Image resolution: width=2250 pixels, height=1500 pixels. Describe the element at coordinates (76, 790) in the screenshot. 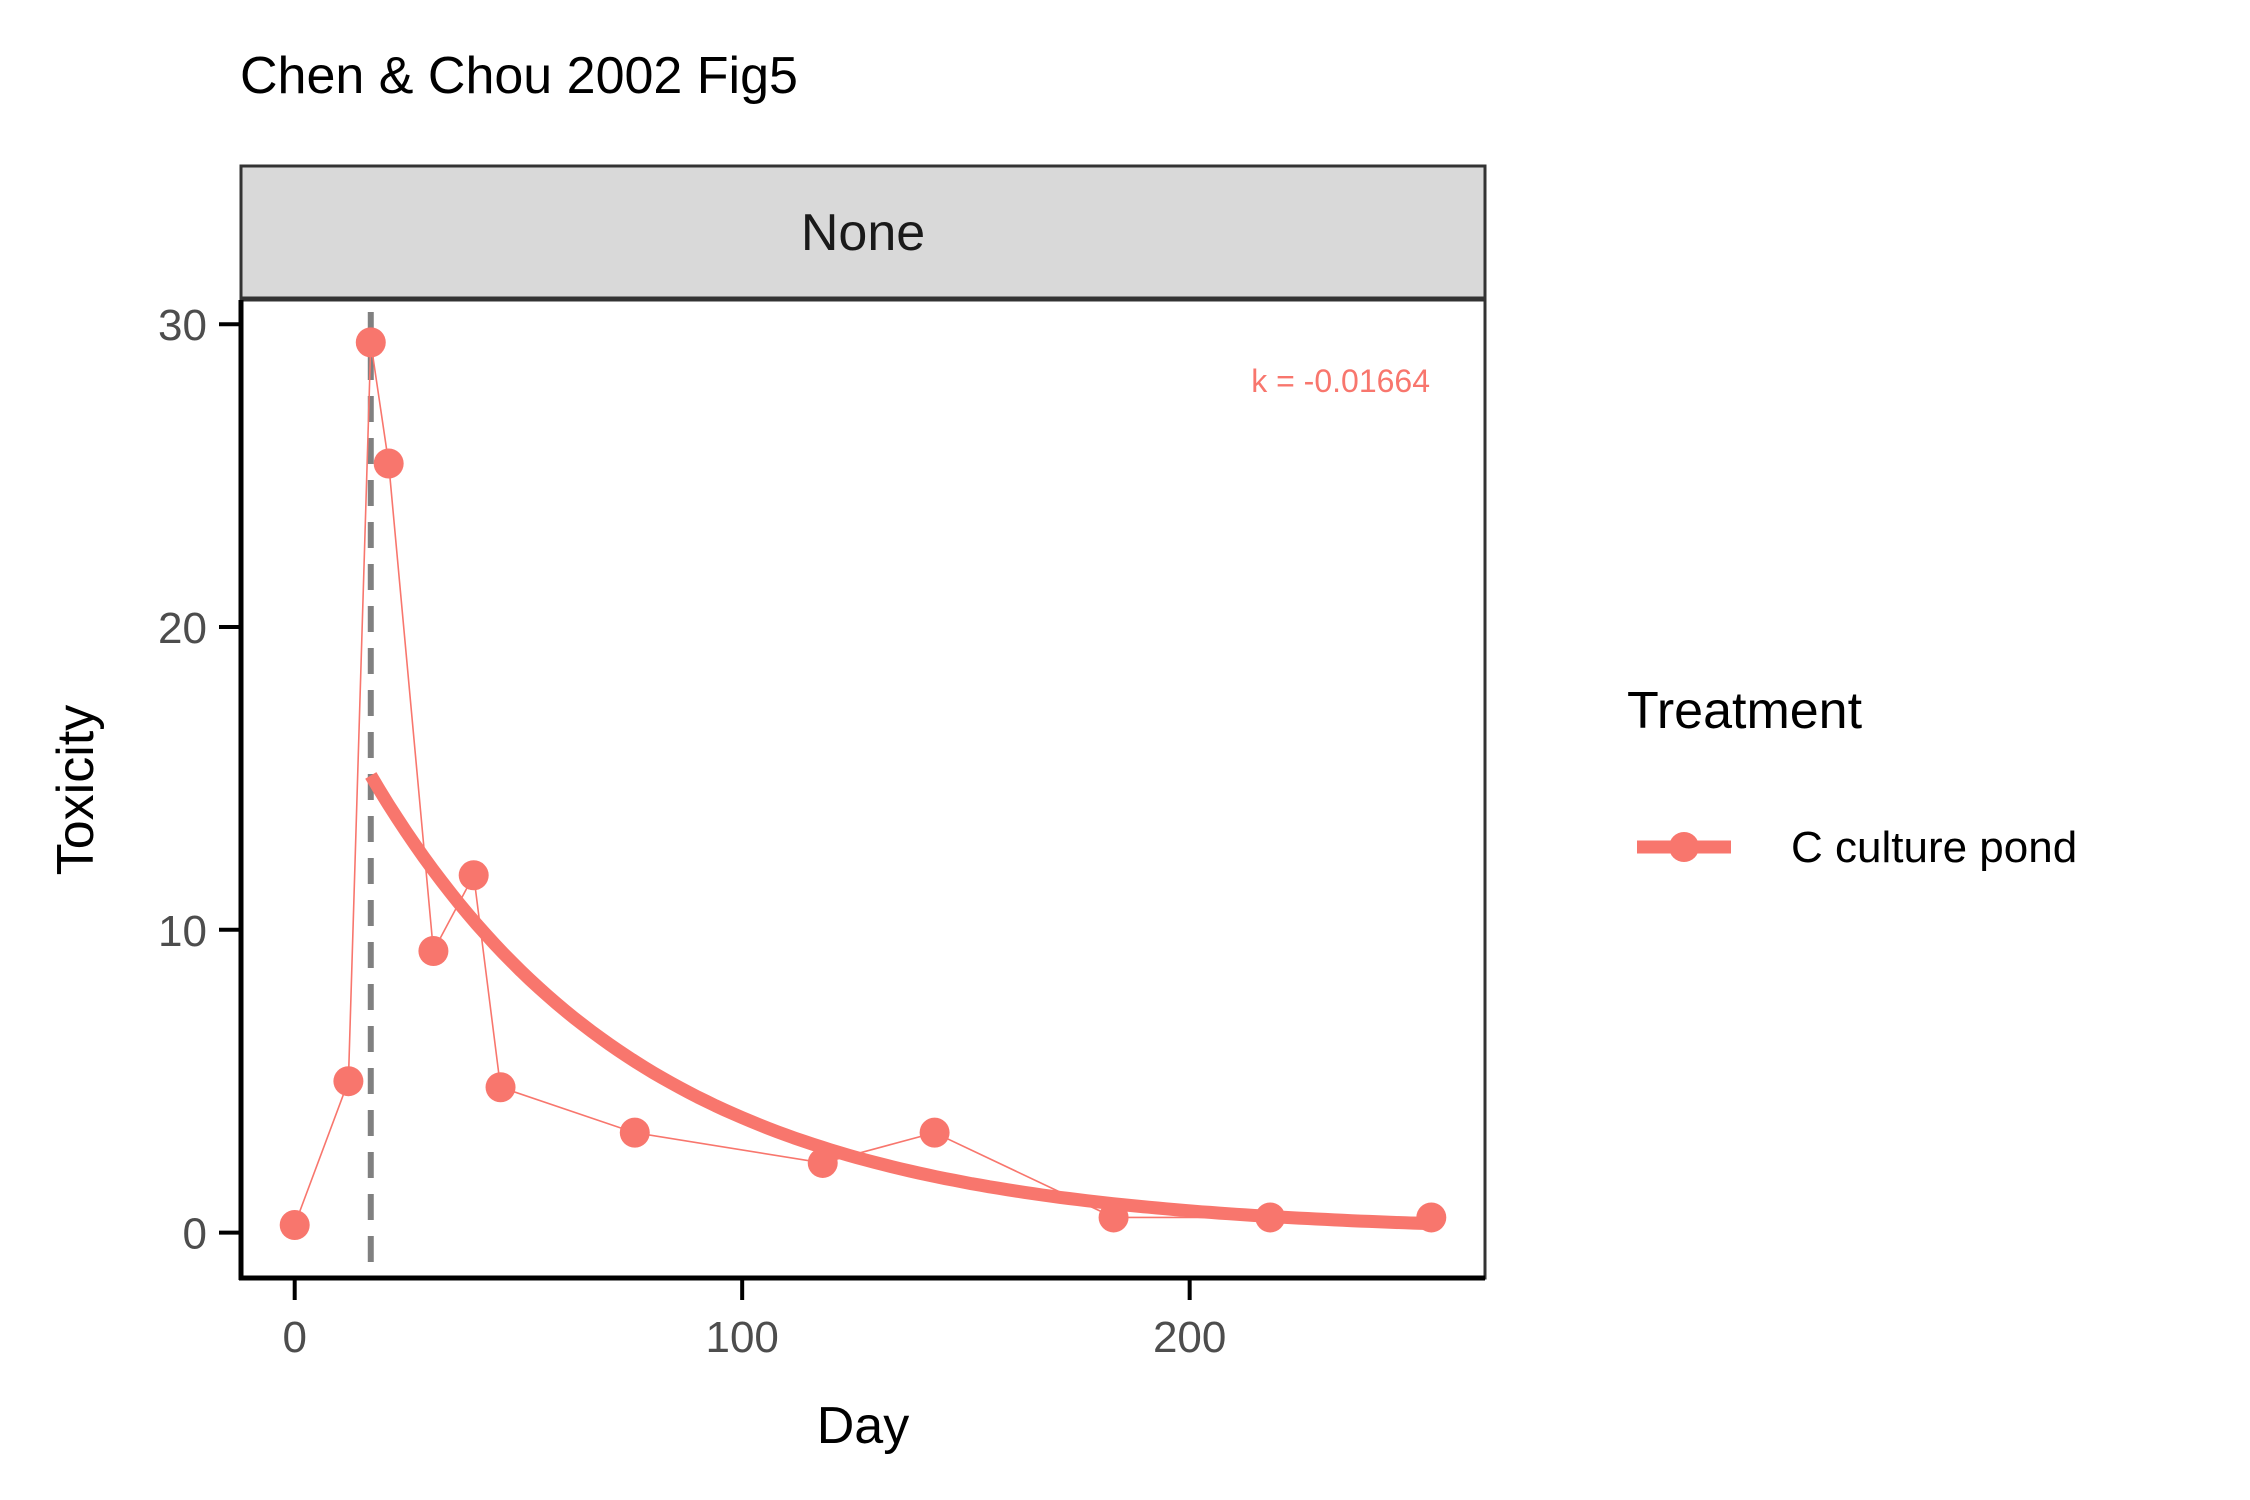

I see `y-axis-title: Toxicity` at that location.